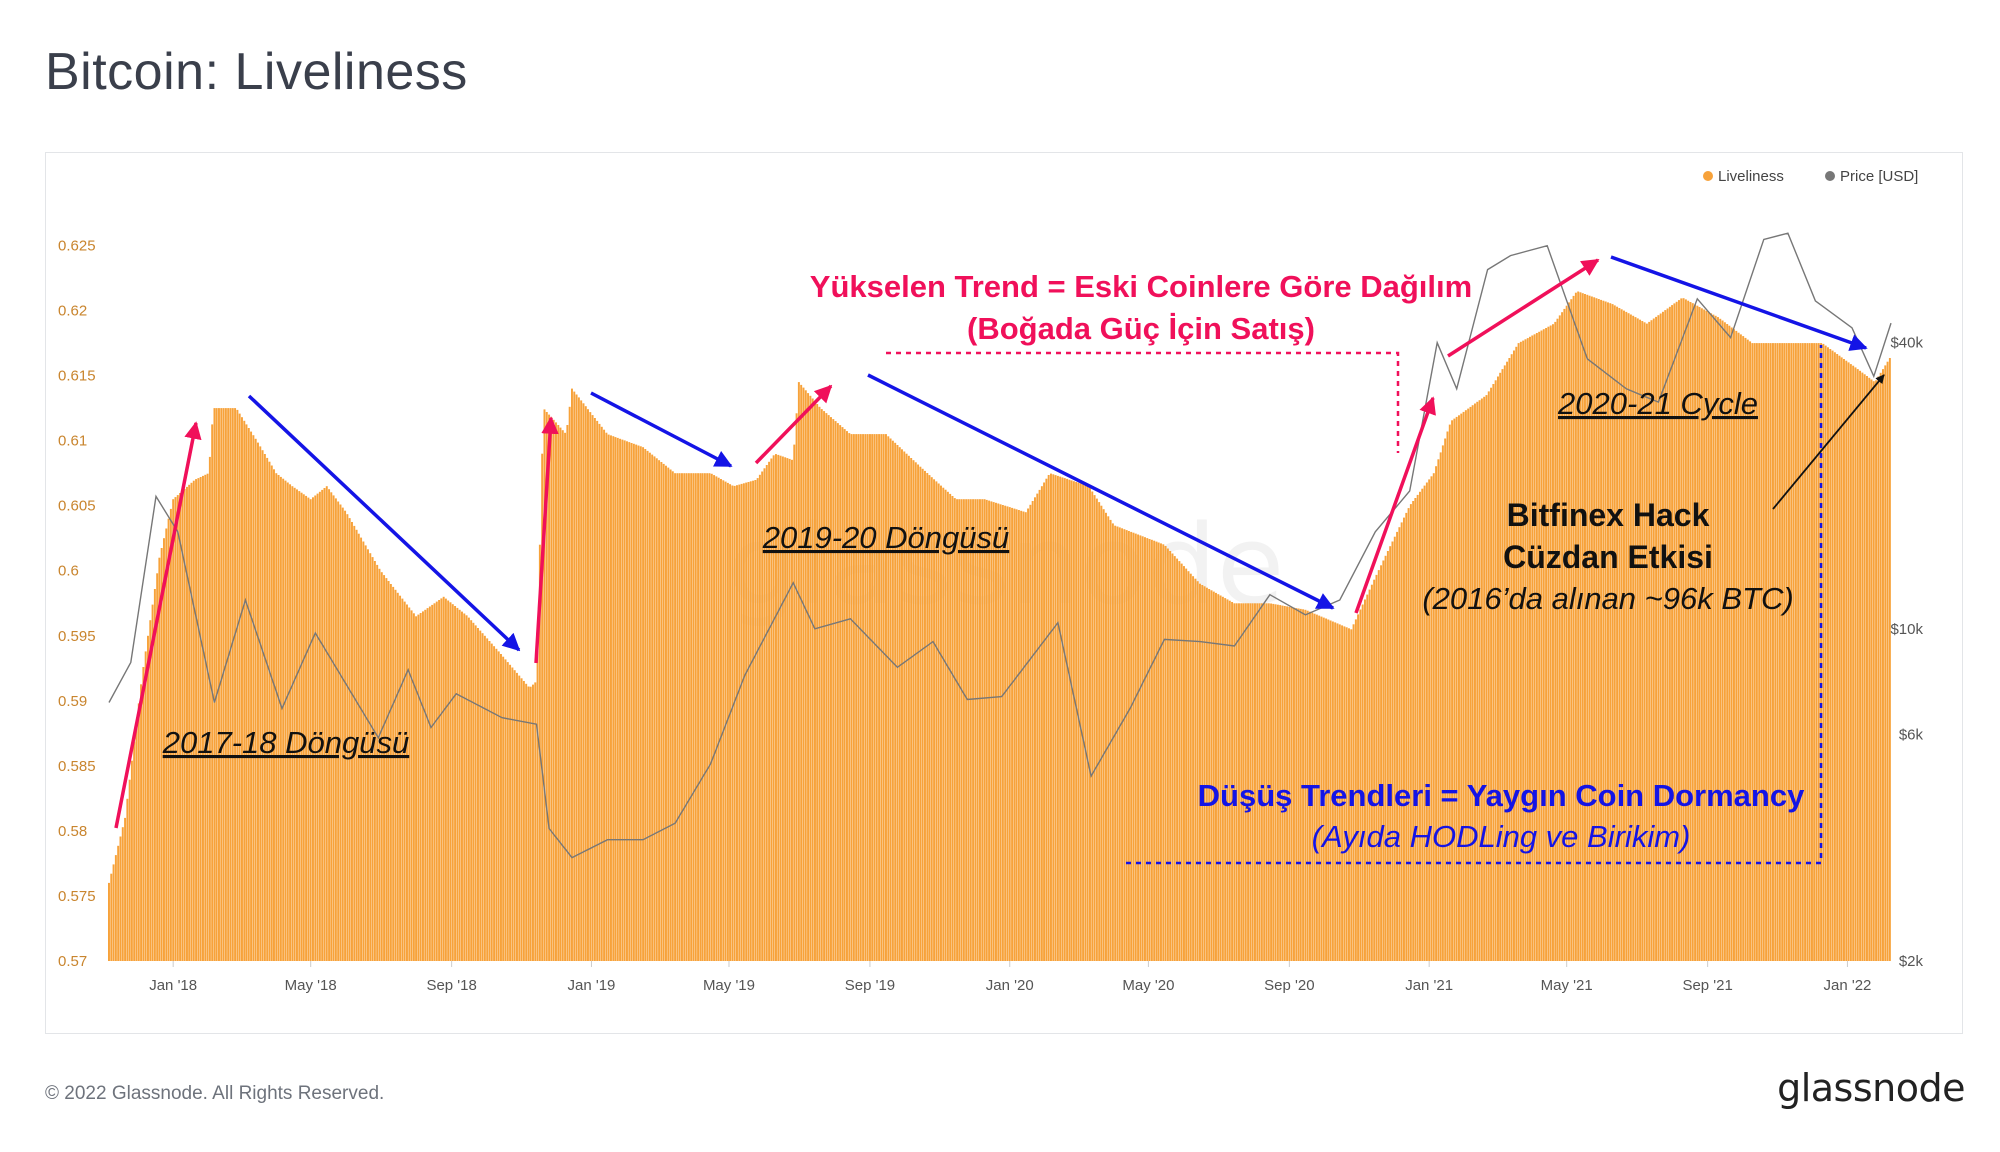 Image resolution: width=2000 pixels, height=1152 pixels. I want to click on cycle-2017-label: 2017-18 Döngüsü, so click(285, 742).